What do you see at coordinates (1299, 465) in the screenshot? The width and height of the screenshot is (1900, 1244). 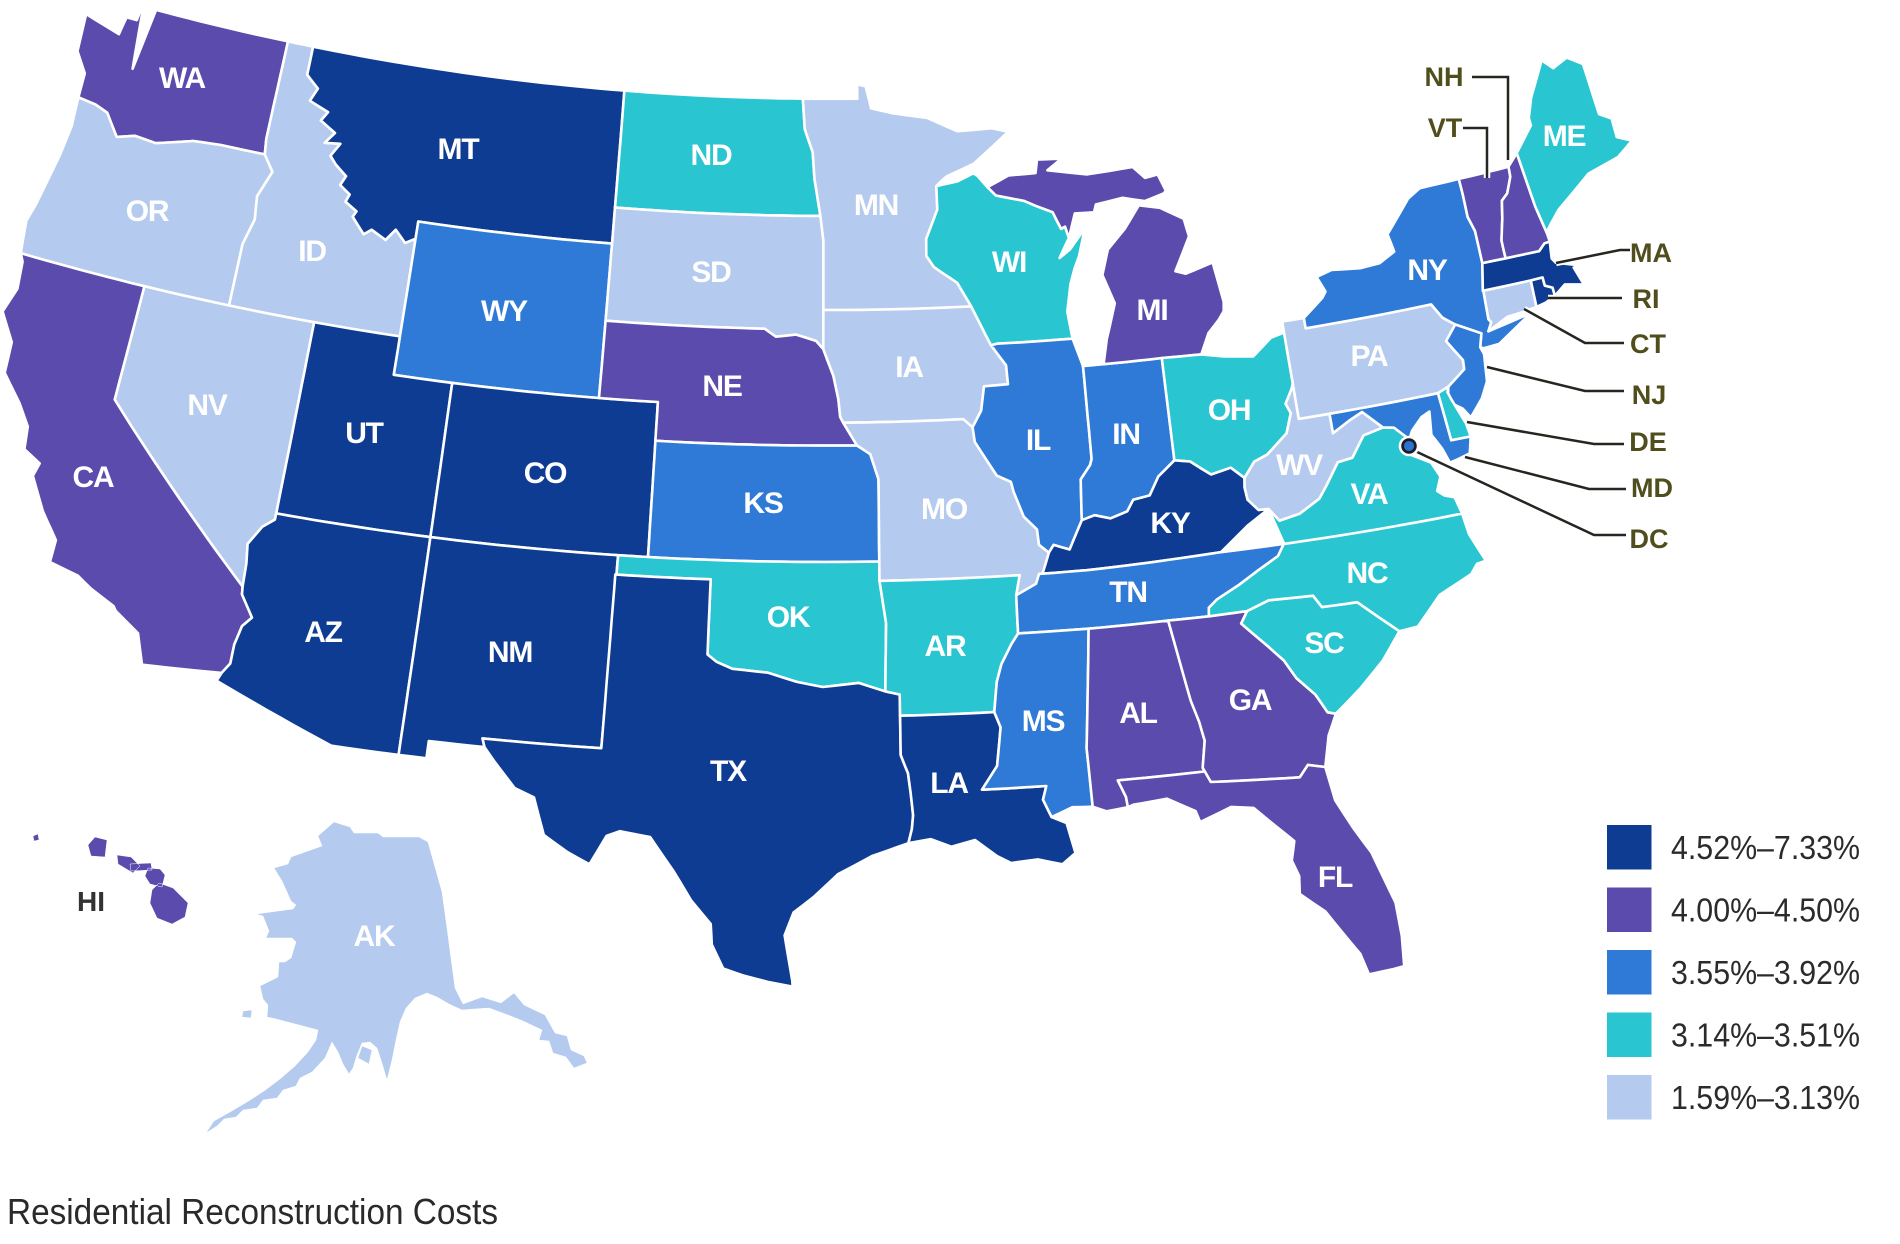 I see `svg-text: WV` at bounding box center [1299, 465].